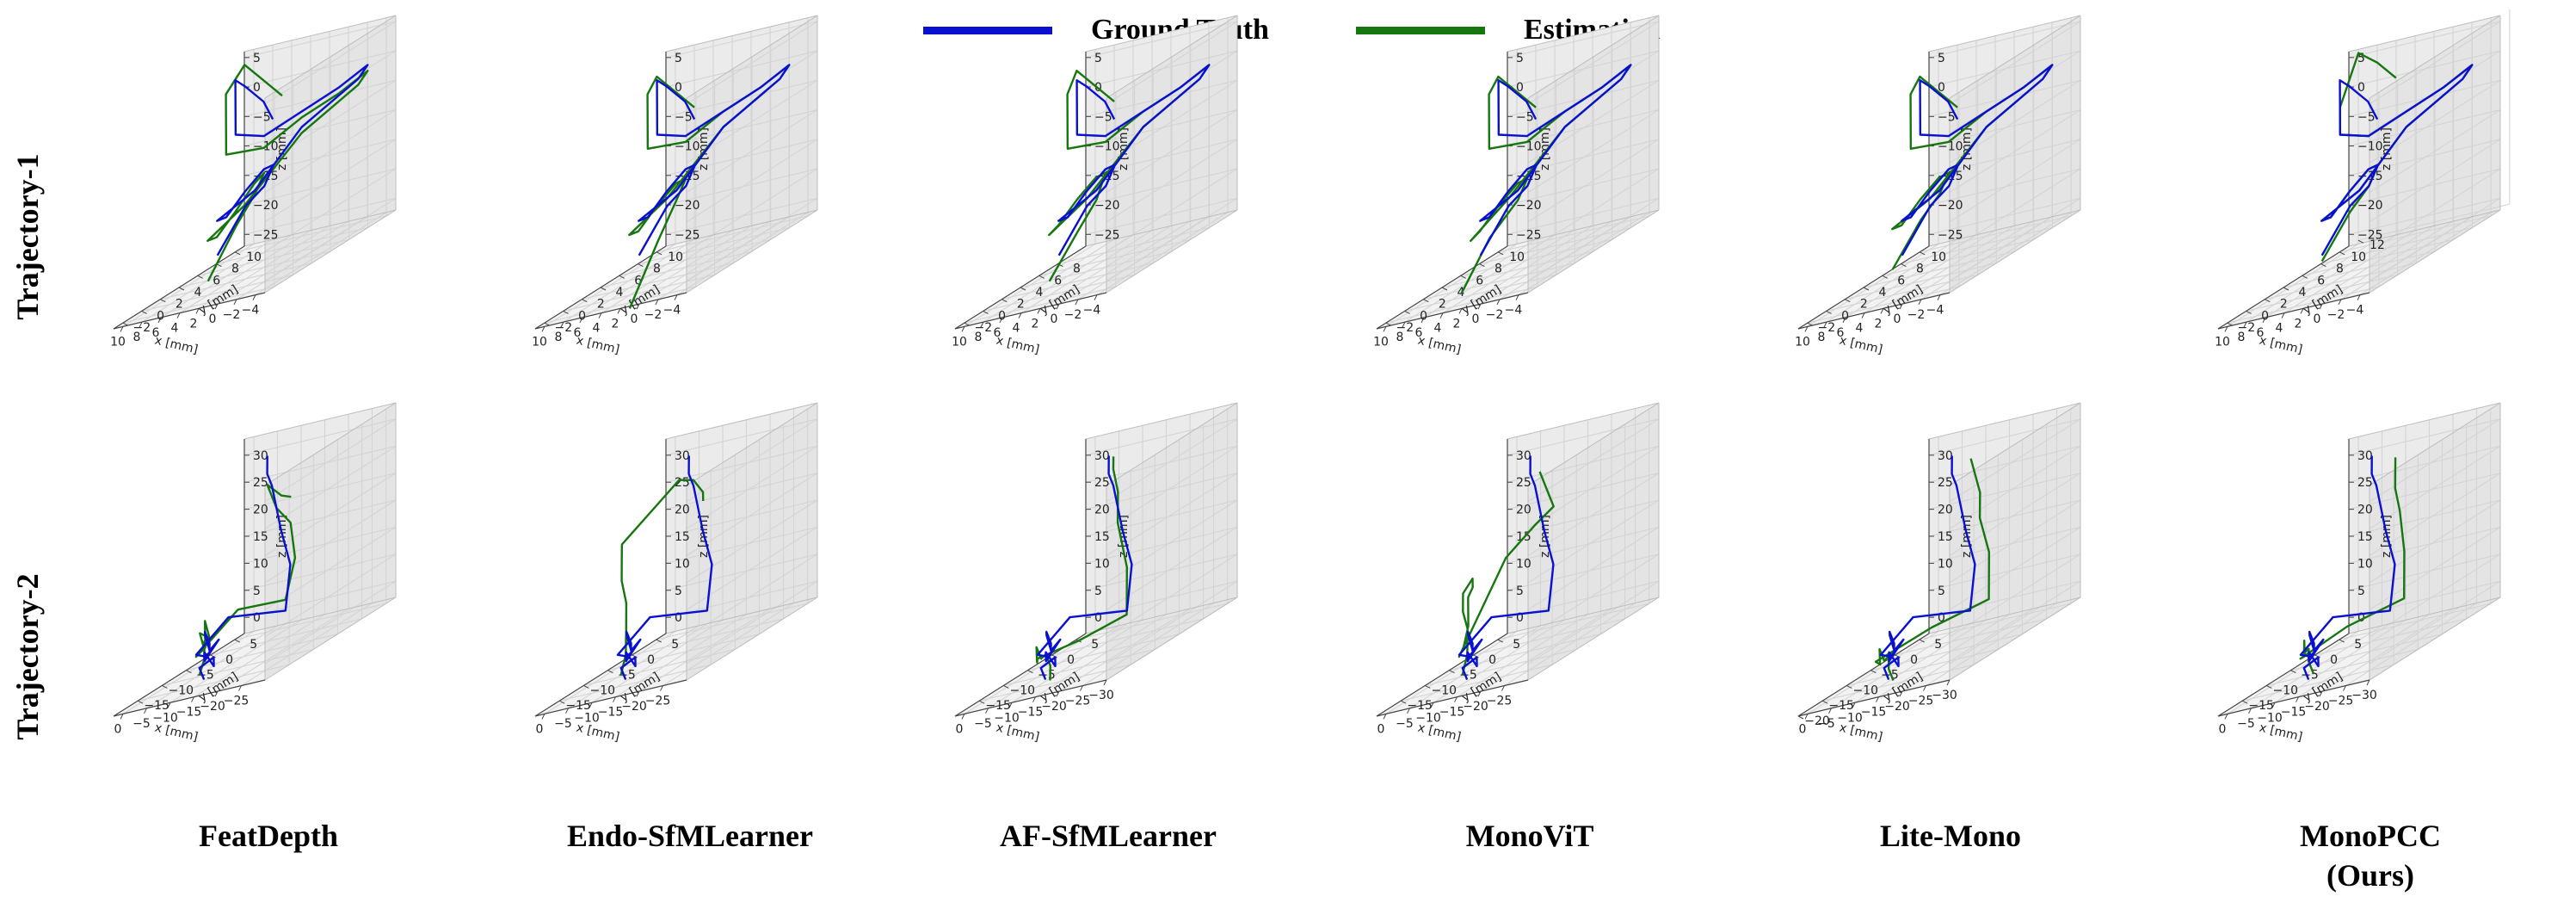 Image resolution: width=2576 pixels, height=915 pixels. I want to click on y-tick-label: −5, so click(1047, 676).